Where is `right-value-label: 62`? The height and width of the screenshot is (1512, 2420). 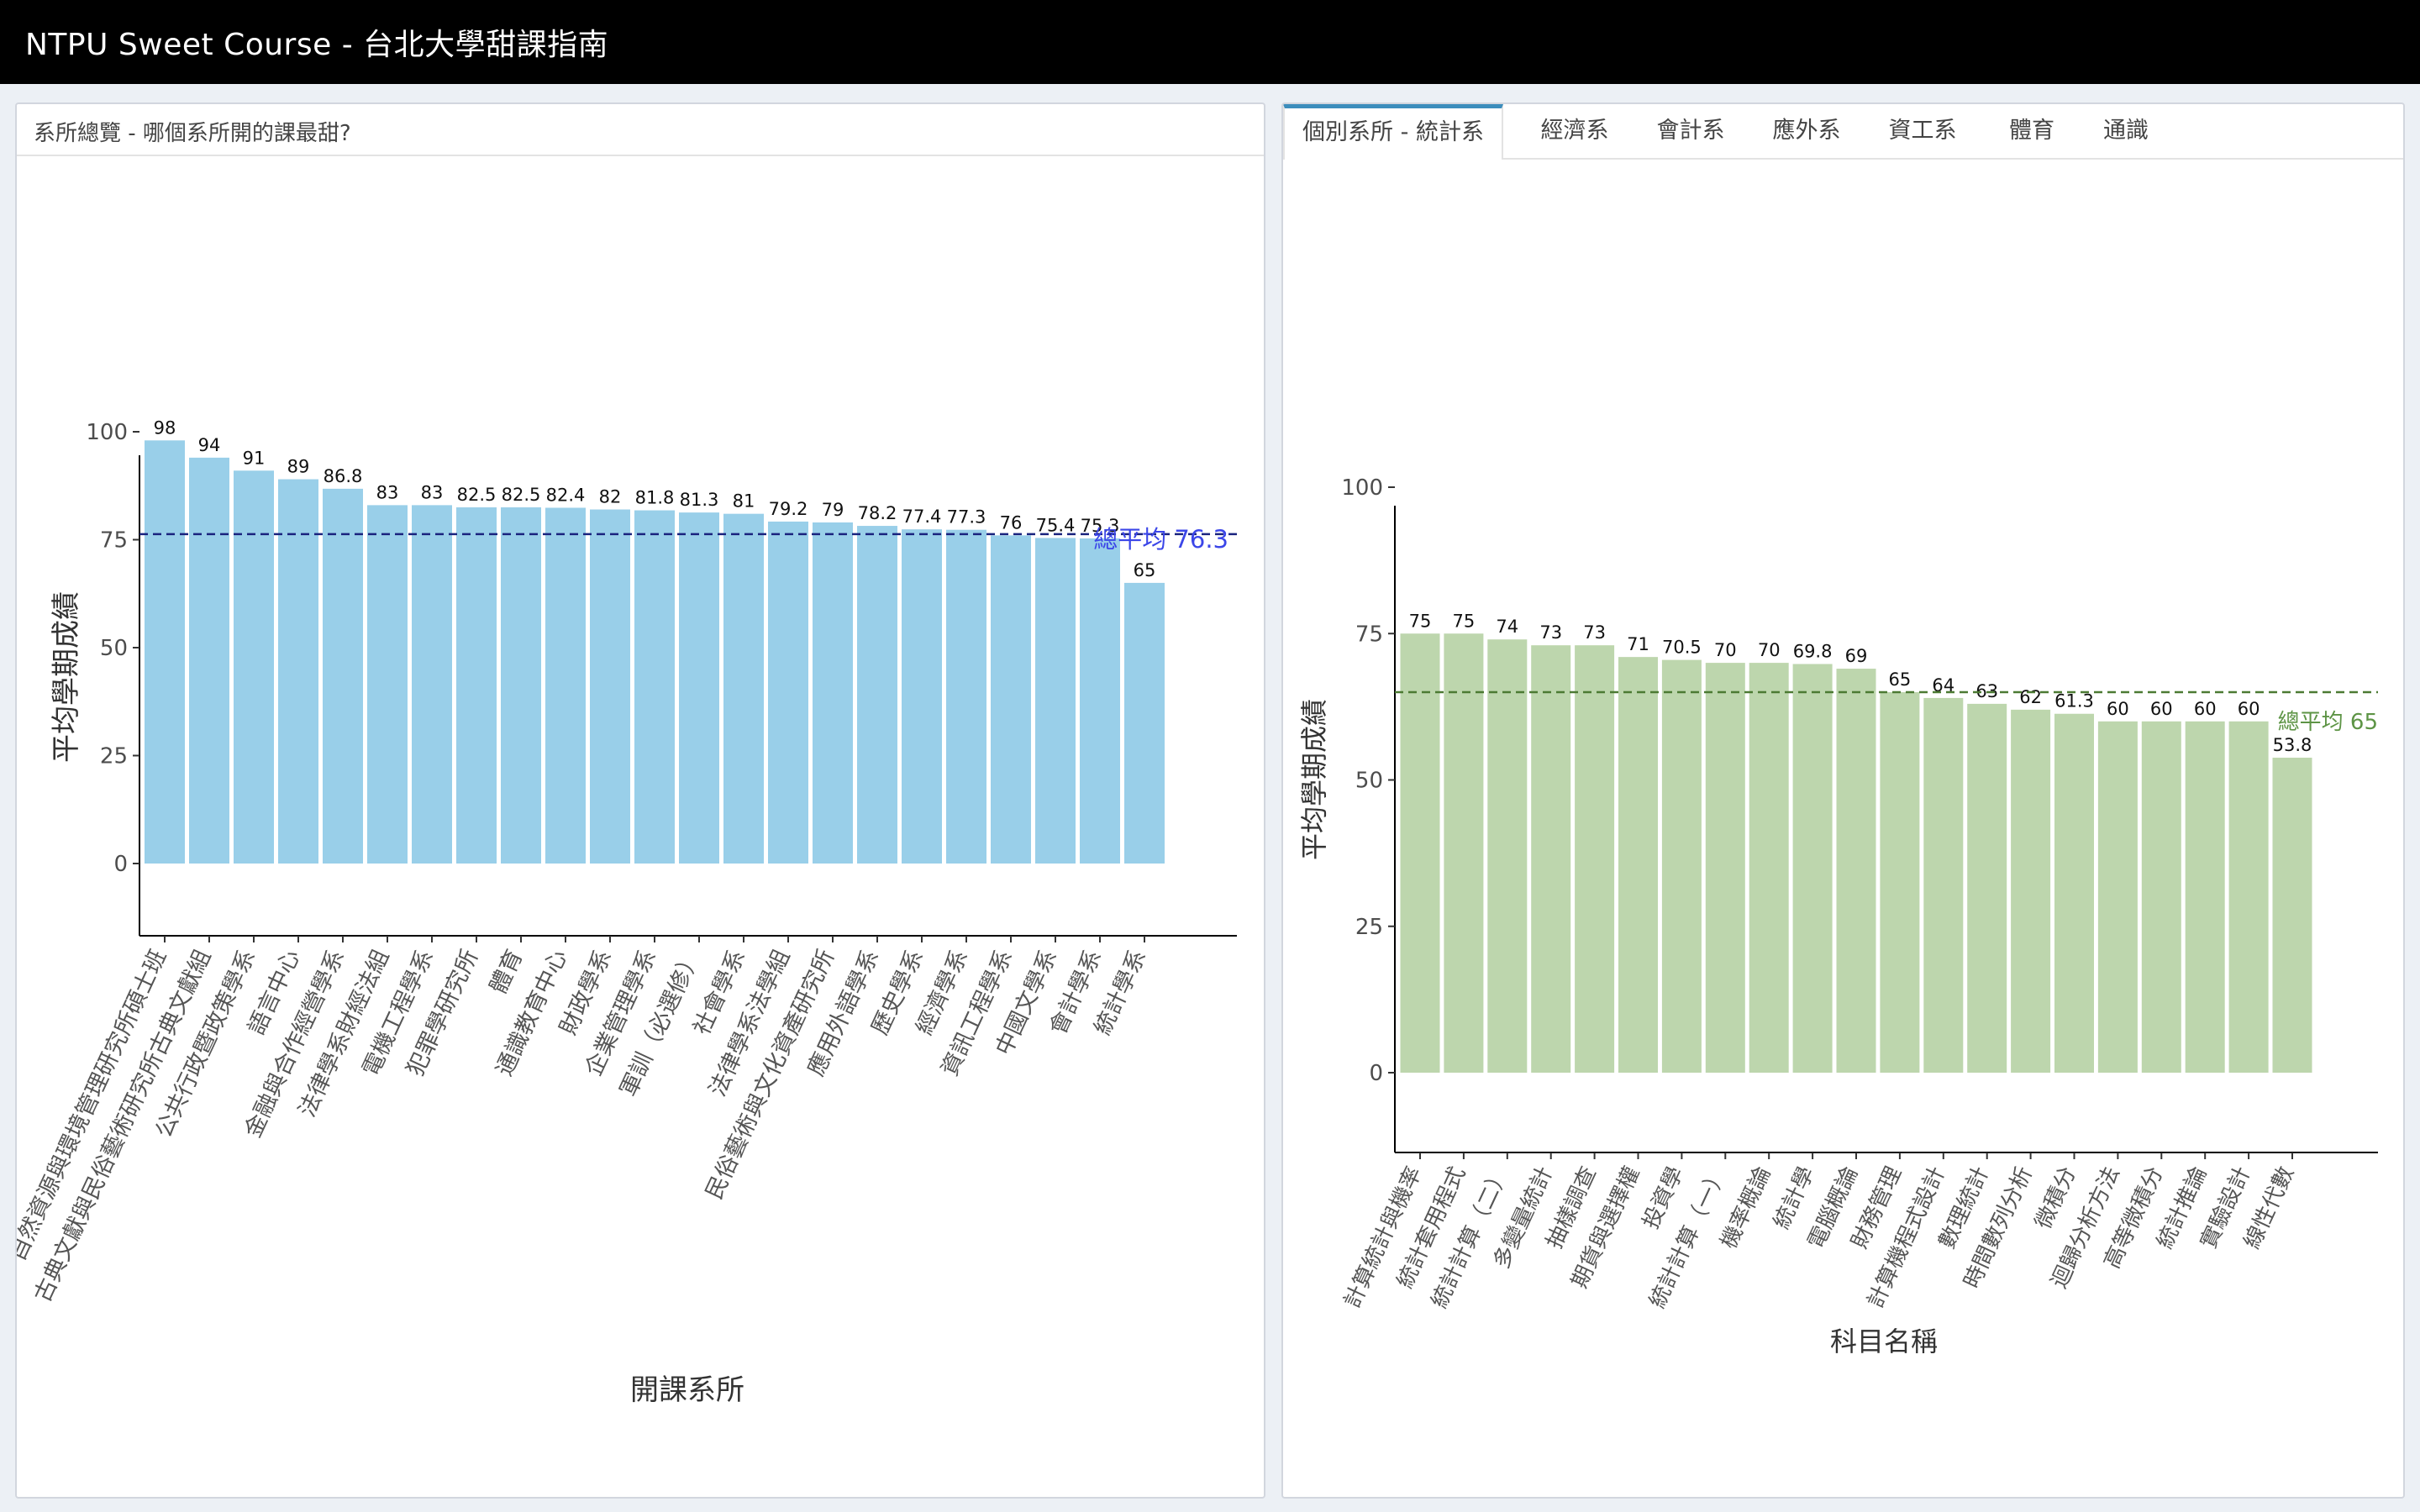 right-value-label: 62 is located at coordinates (2031, 697).